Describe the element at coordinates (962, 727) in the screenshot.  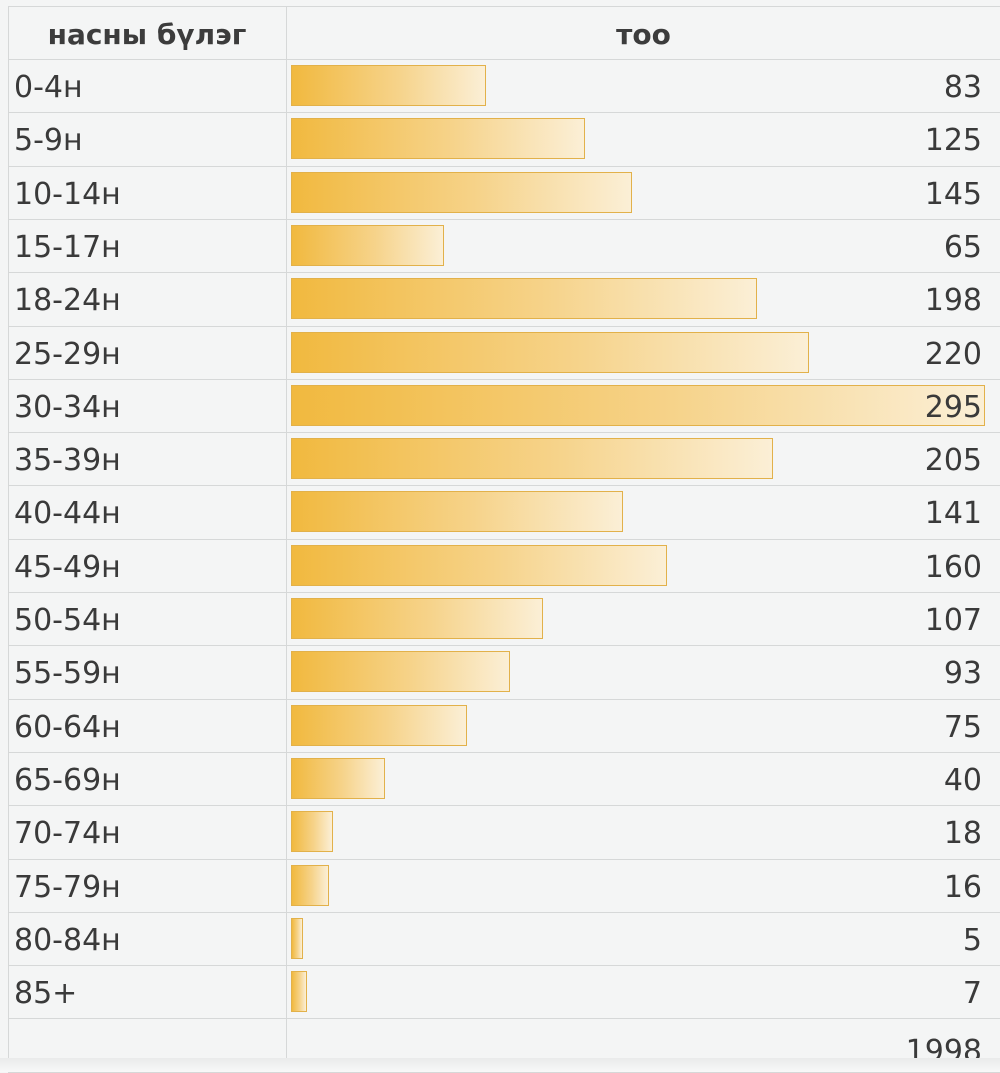
I see `count-value: 75` at that location.